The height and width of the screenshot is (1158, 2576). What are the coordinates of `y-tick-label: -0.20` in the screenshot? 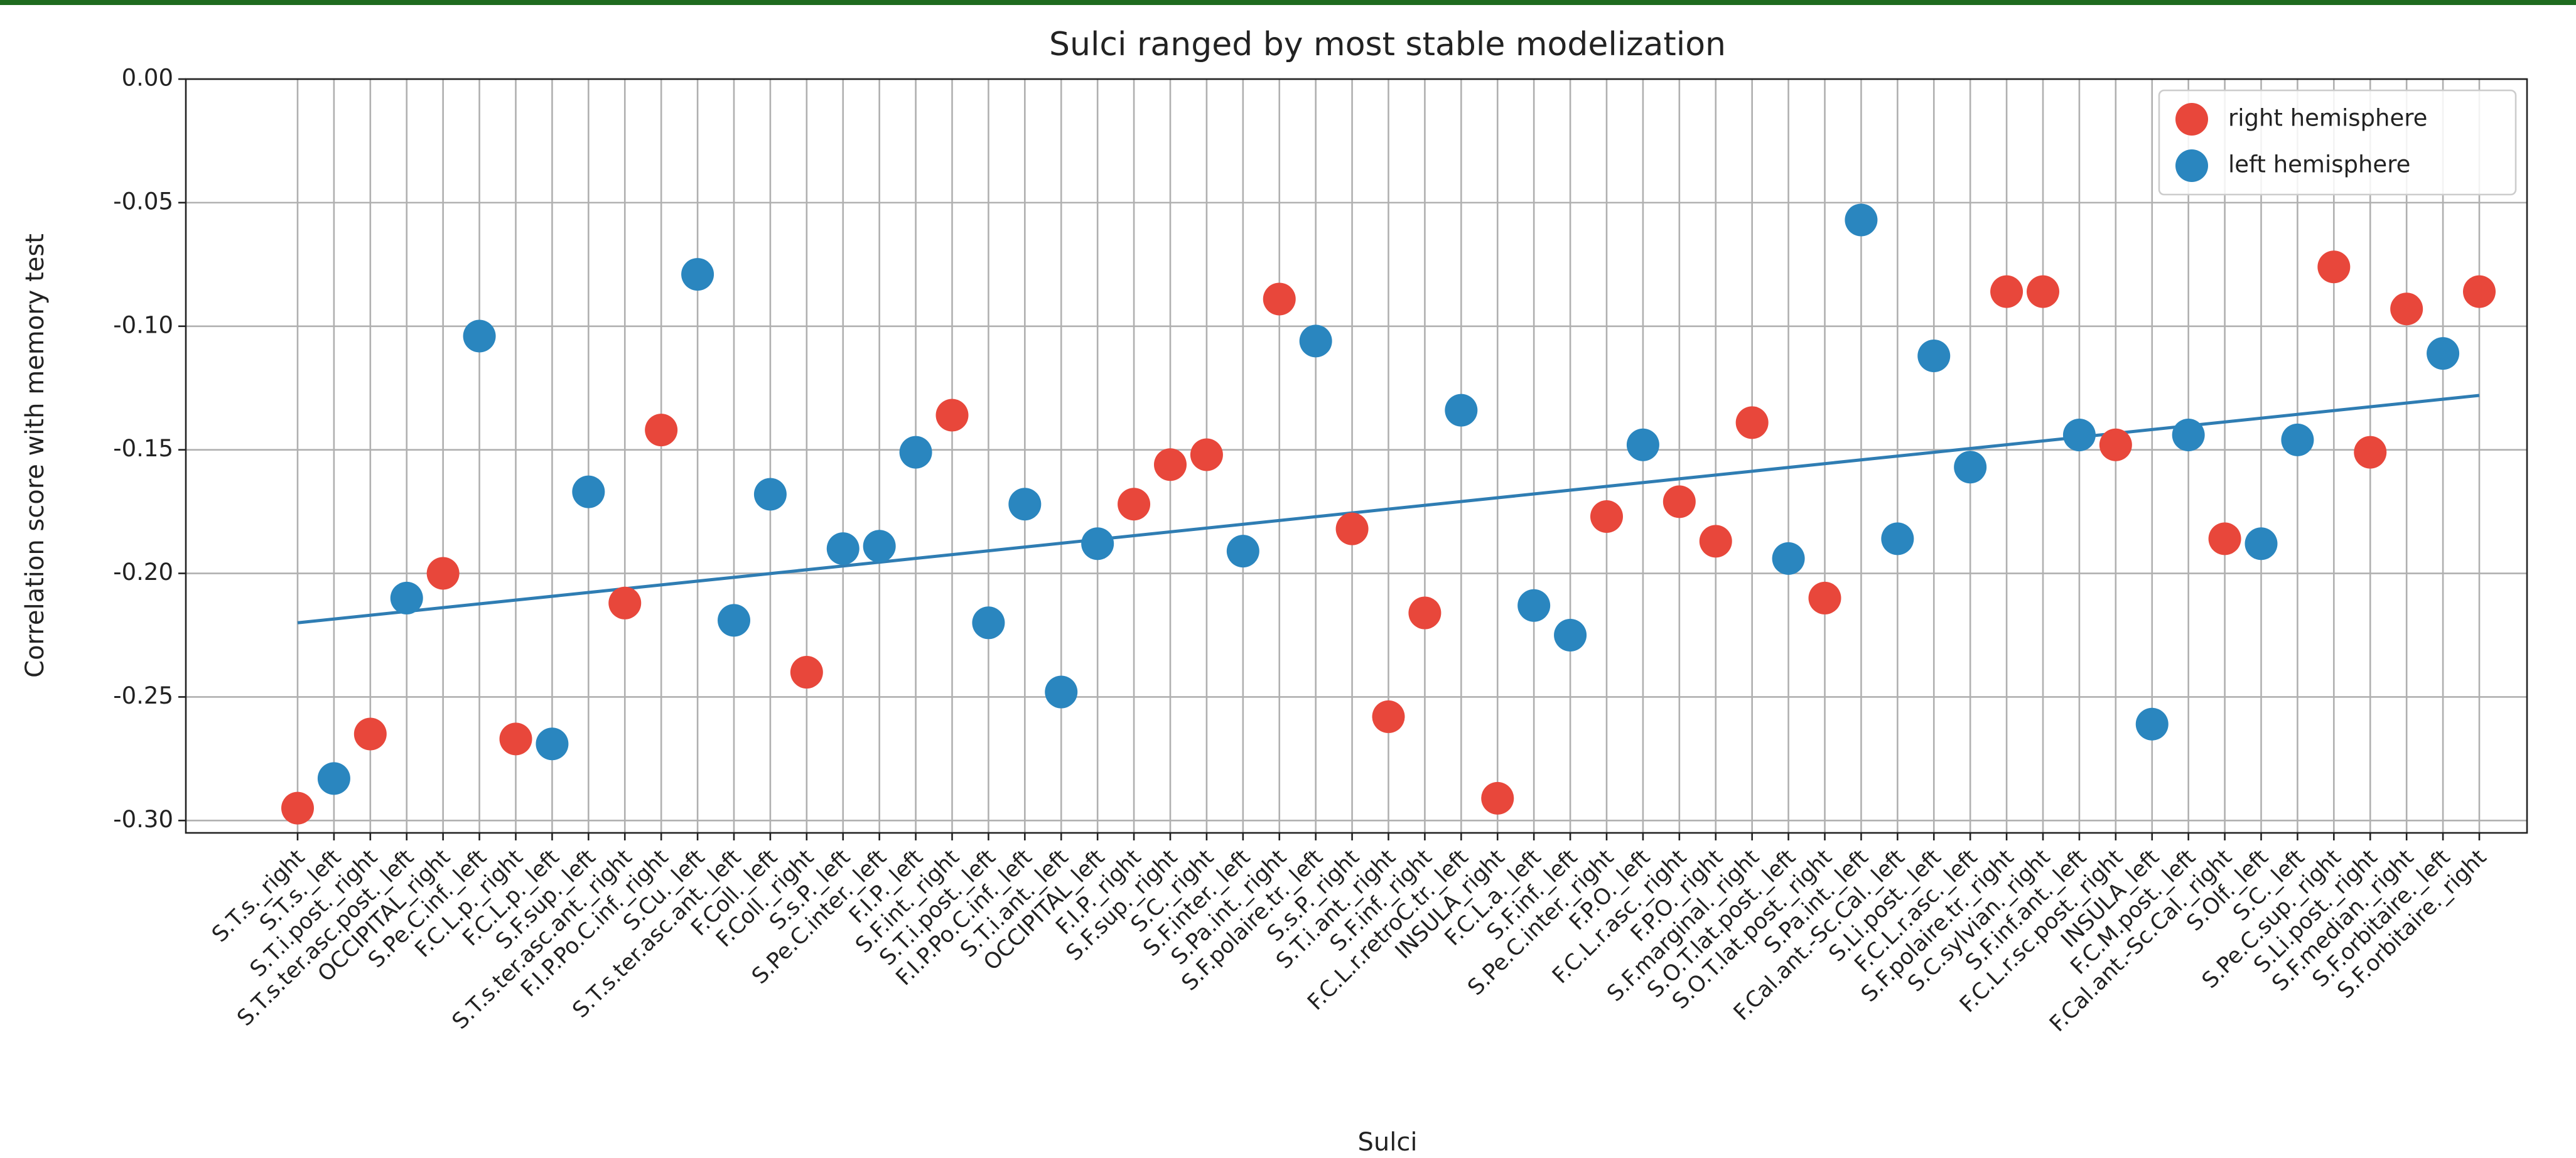 It's located at (143, 573).